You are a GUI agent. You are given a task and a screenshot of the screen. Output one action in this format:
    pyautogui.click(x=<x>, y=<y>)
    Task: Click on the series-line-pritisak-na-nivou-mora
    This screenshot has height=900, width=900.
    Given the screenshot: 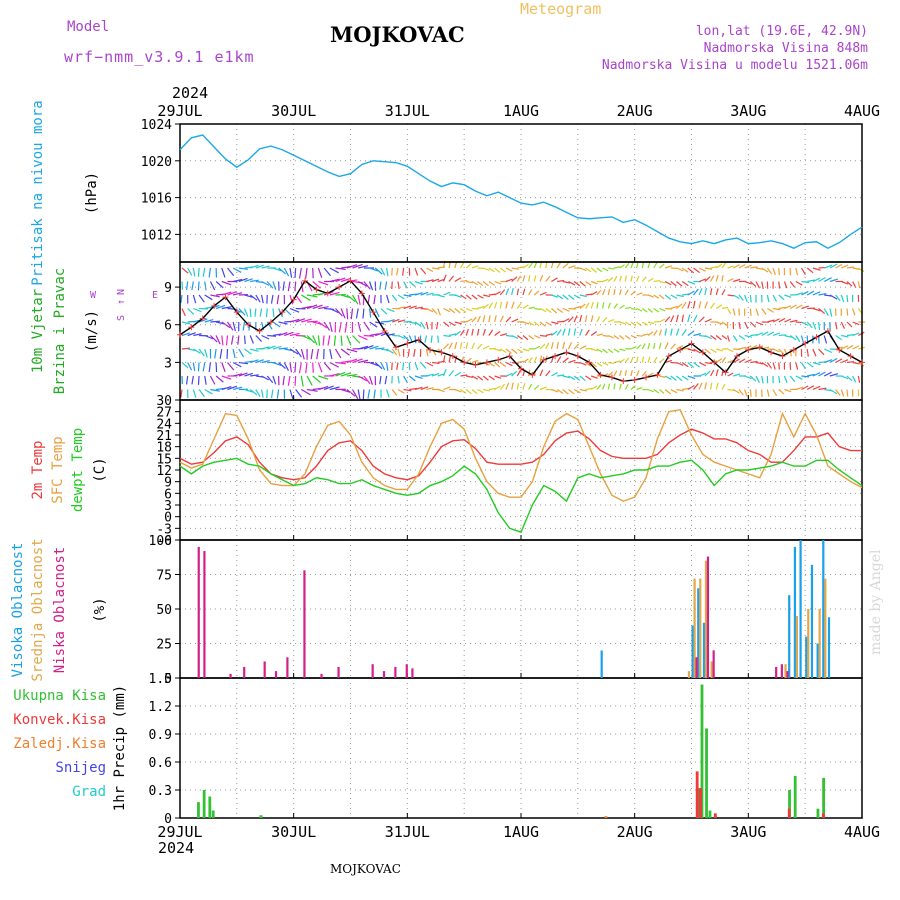 What is the action you would take?
    pyautogui.click(x=521, y=191)
    